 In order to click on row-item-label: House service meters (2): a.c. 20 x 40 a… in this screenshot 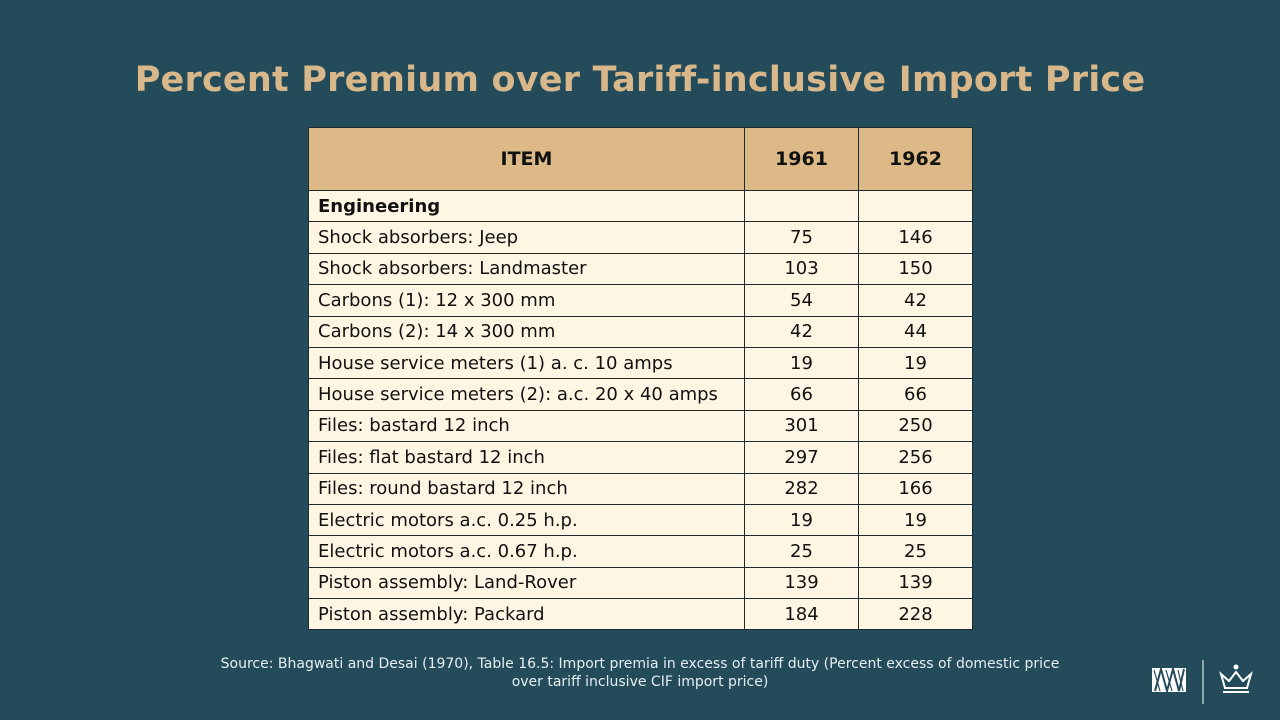, I will do `click(526, 394)`.